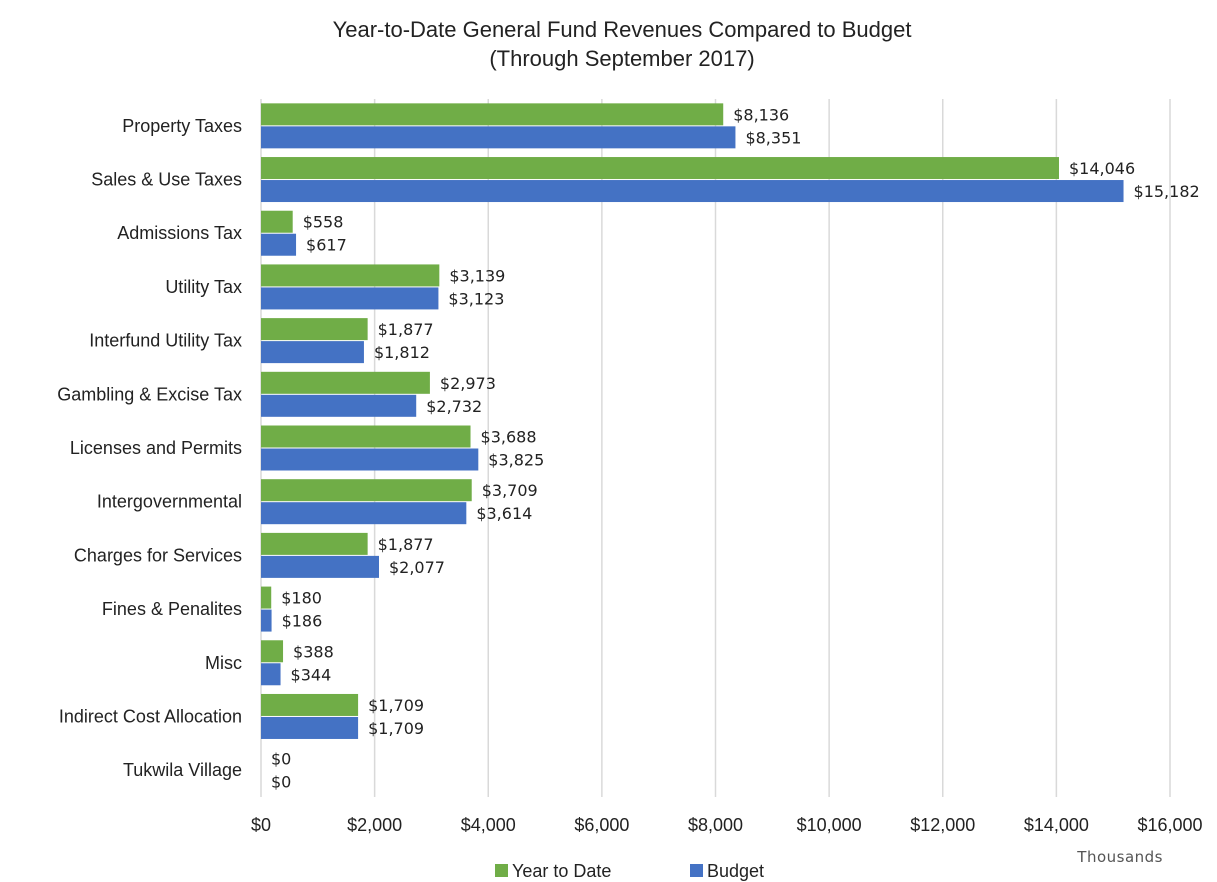 The width and height of the screenshot is (1217, 882). What do you see at coordinates (829, 825) in the screenshot?
I see `x-tick-label: $10,000` at bounding box center [829, 825].